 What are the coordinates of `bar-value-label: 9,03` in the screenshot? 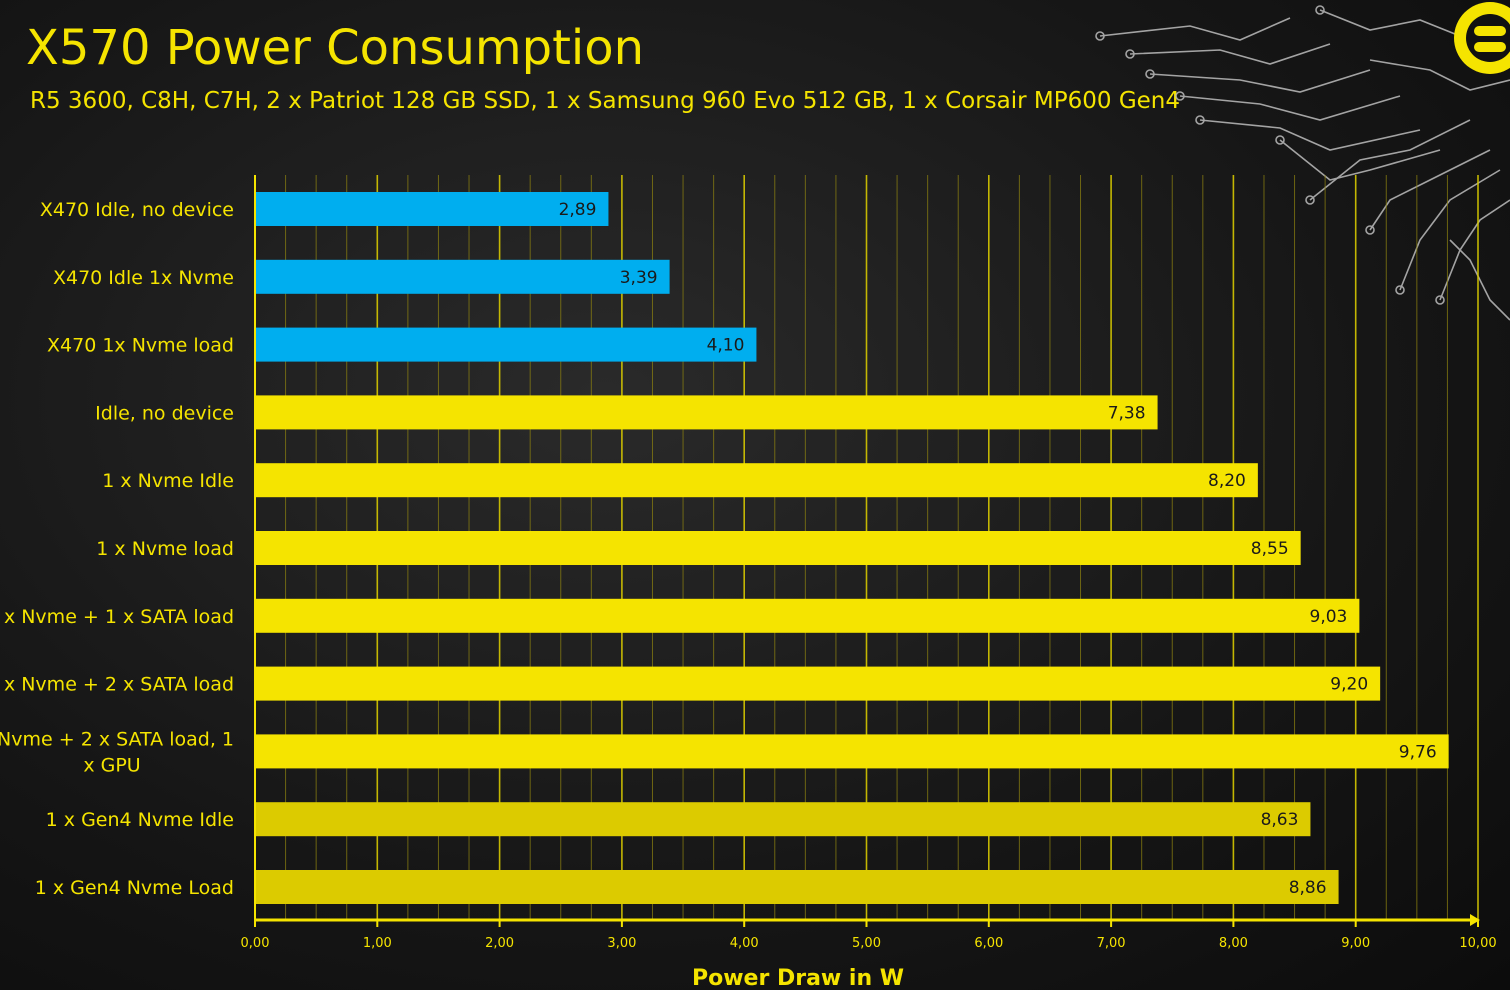 It's located at (1329, 617).